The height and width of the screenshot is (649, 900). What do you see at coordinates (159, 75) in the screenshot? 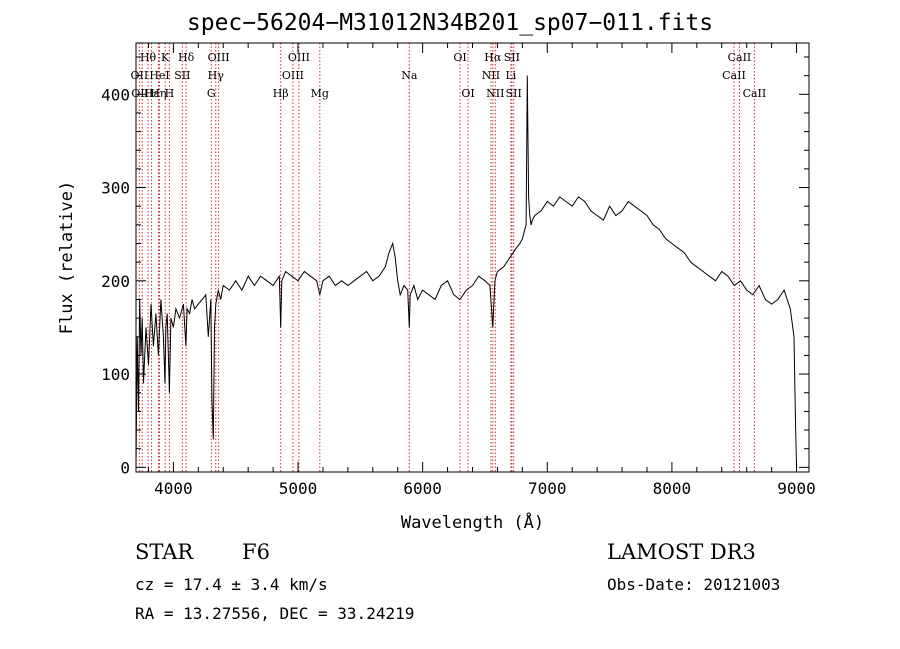
I see `spectral-line-label: HeI` at bounding box center [159, 75].